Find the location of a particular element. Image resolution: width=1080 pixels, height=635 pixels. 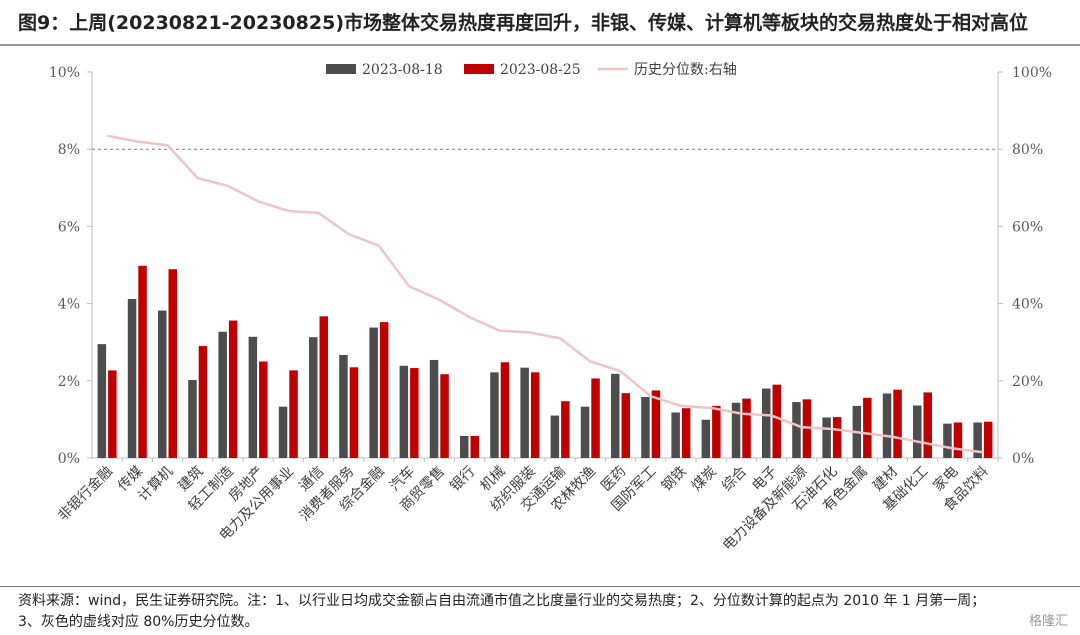

title-divider is located at coordinates (540, 45).